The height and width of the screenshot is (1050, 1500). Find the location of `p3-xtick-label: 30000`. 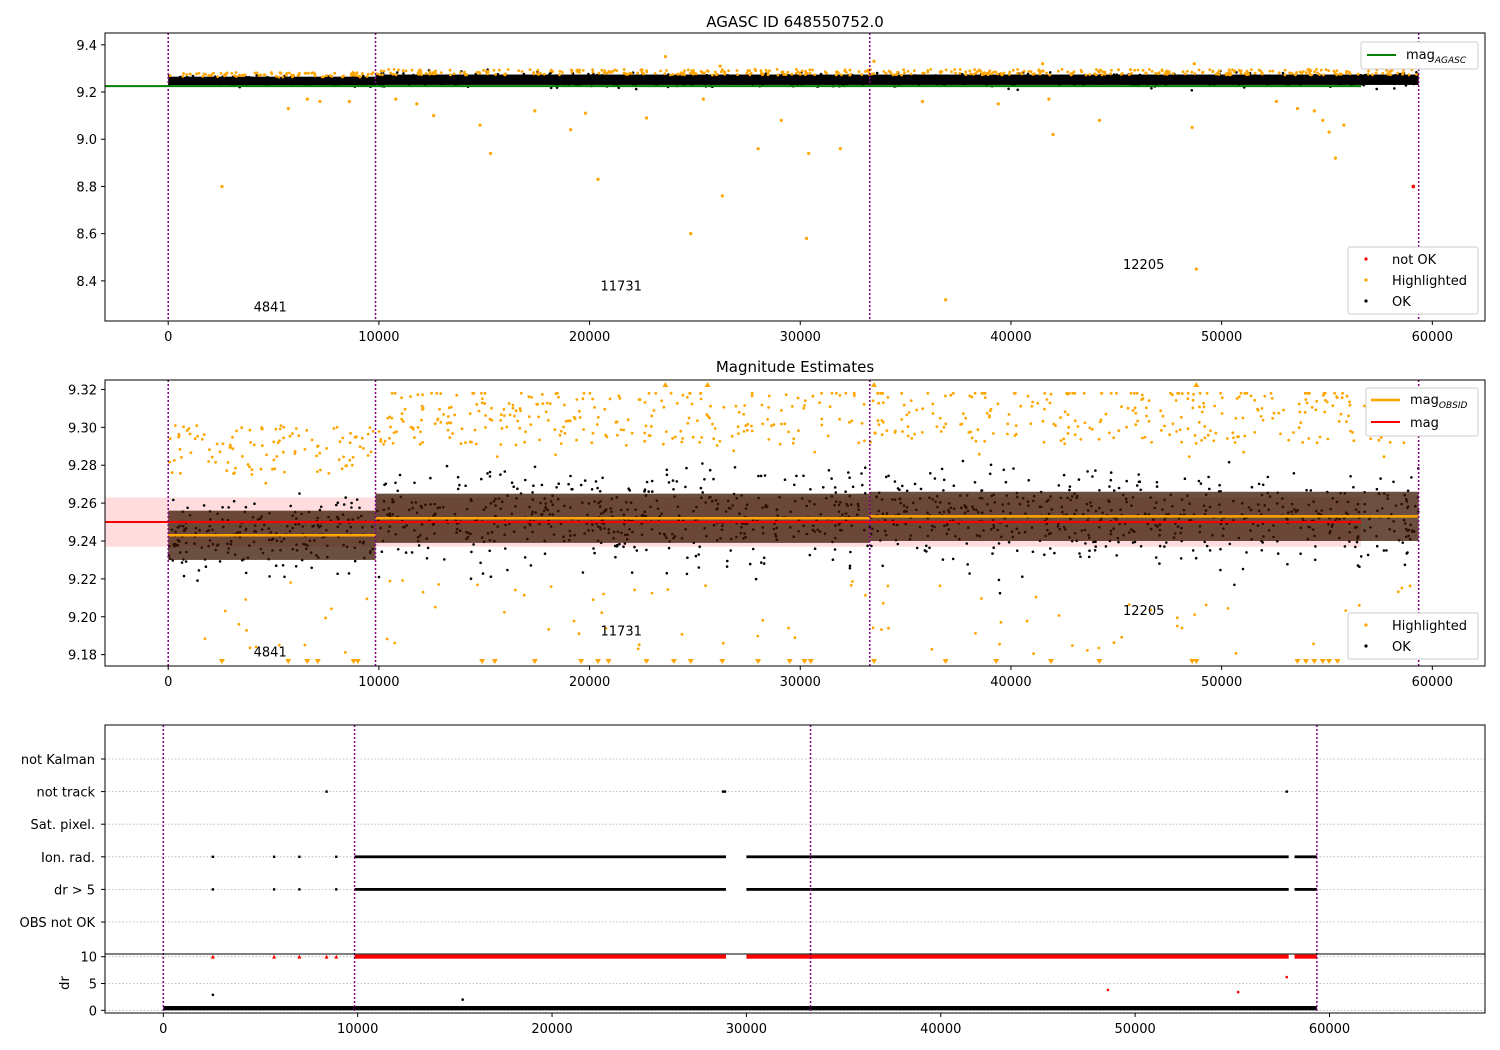

p3-xtick-label: 30000 is located at coordinates (746, 1029).